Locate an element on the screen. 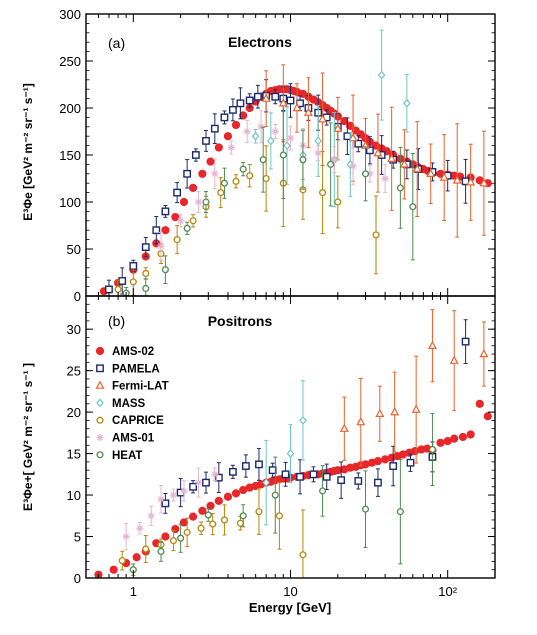 Image resolution: width=537 pixels, height=635 pixels. y-tick-label: 100 is located at coordinates (70, 202).